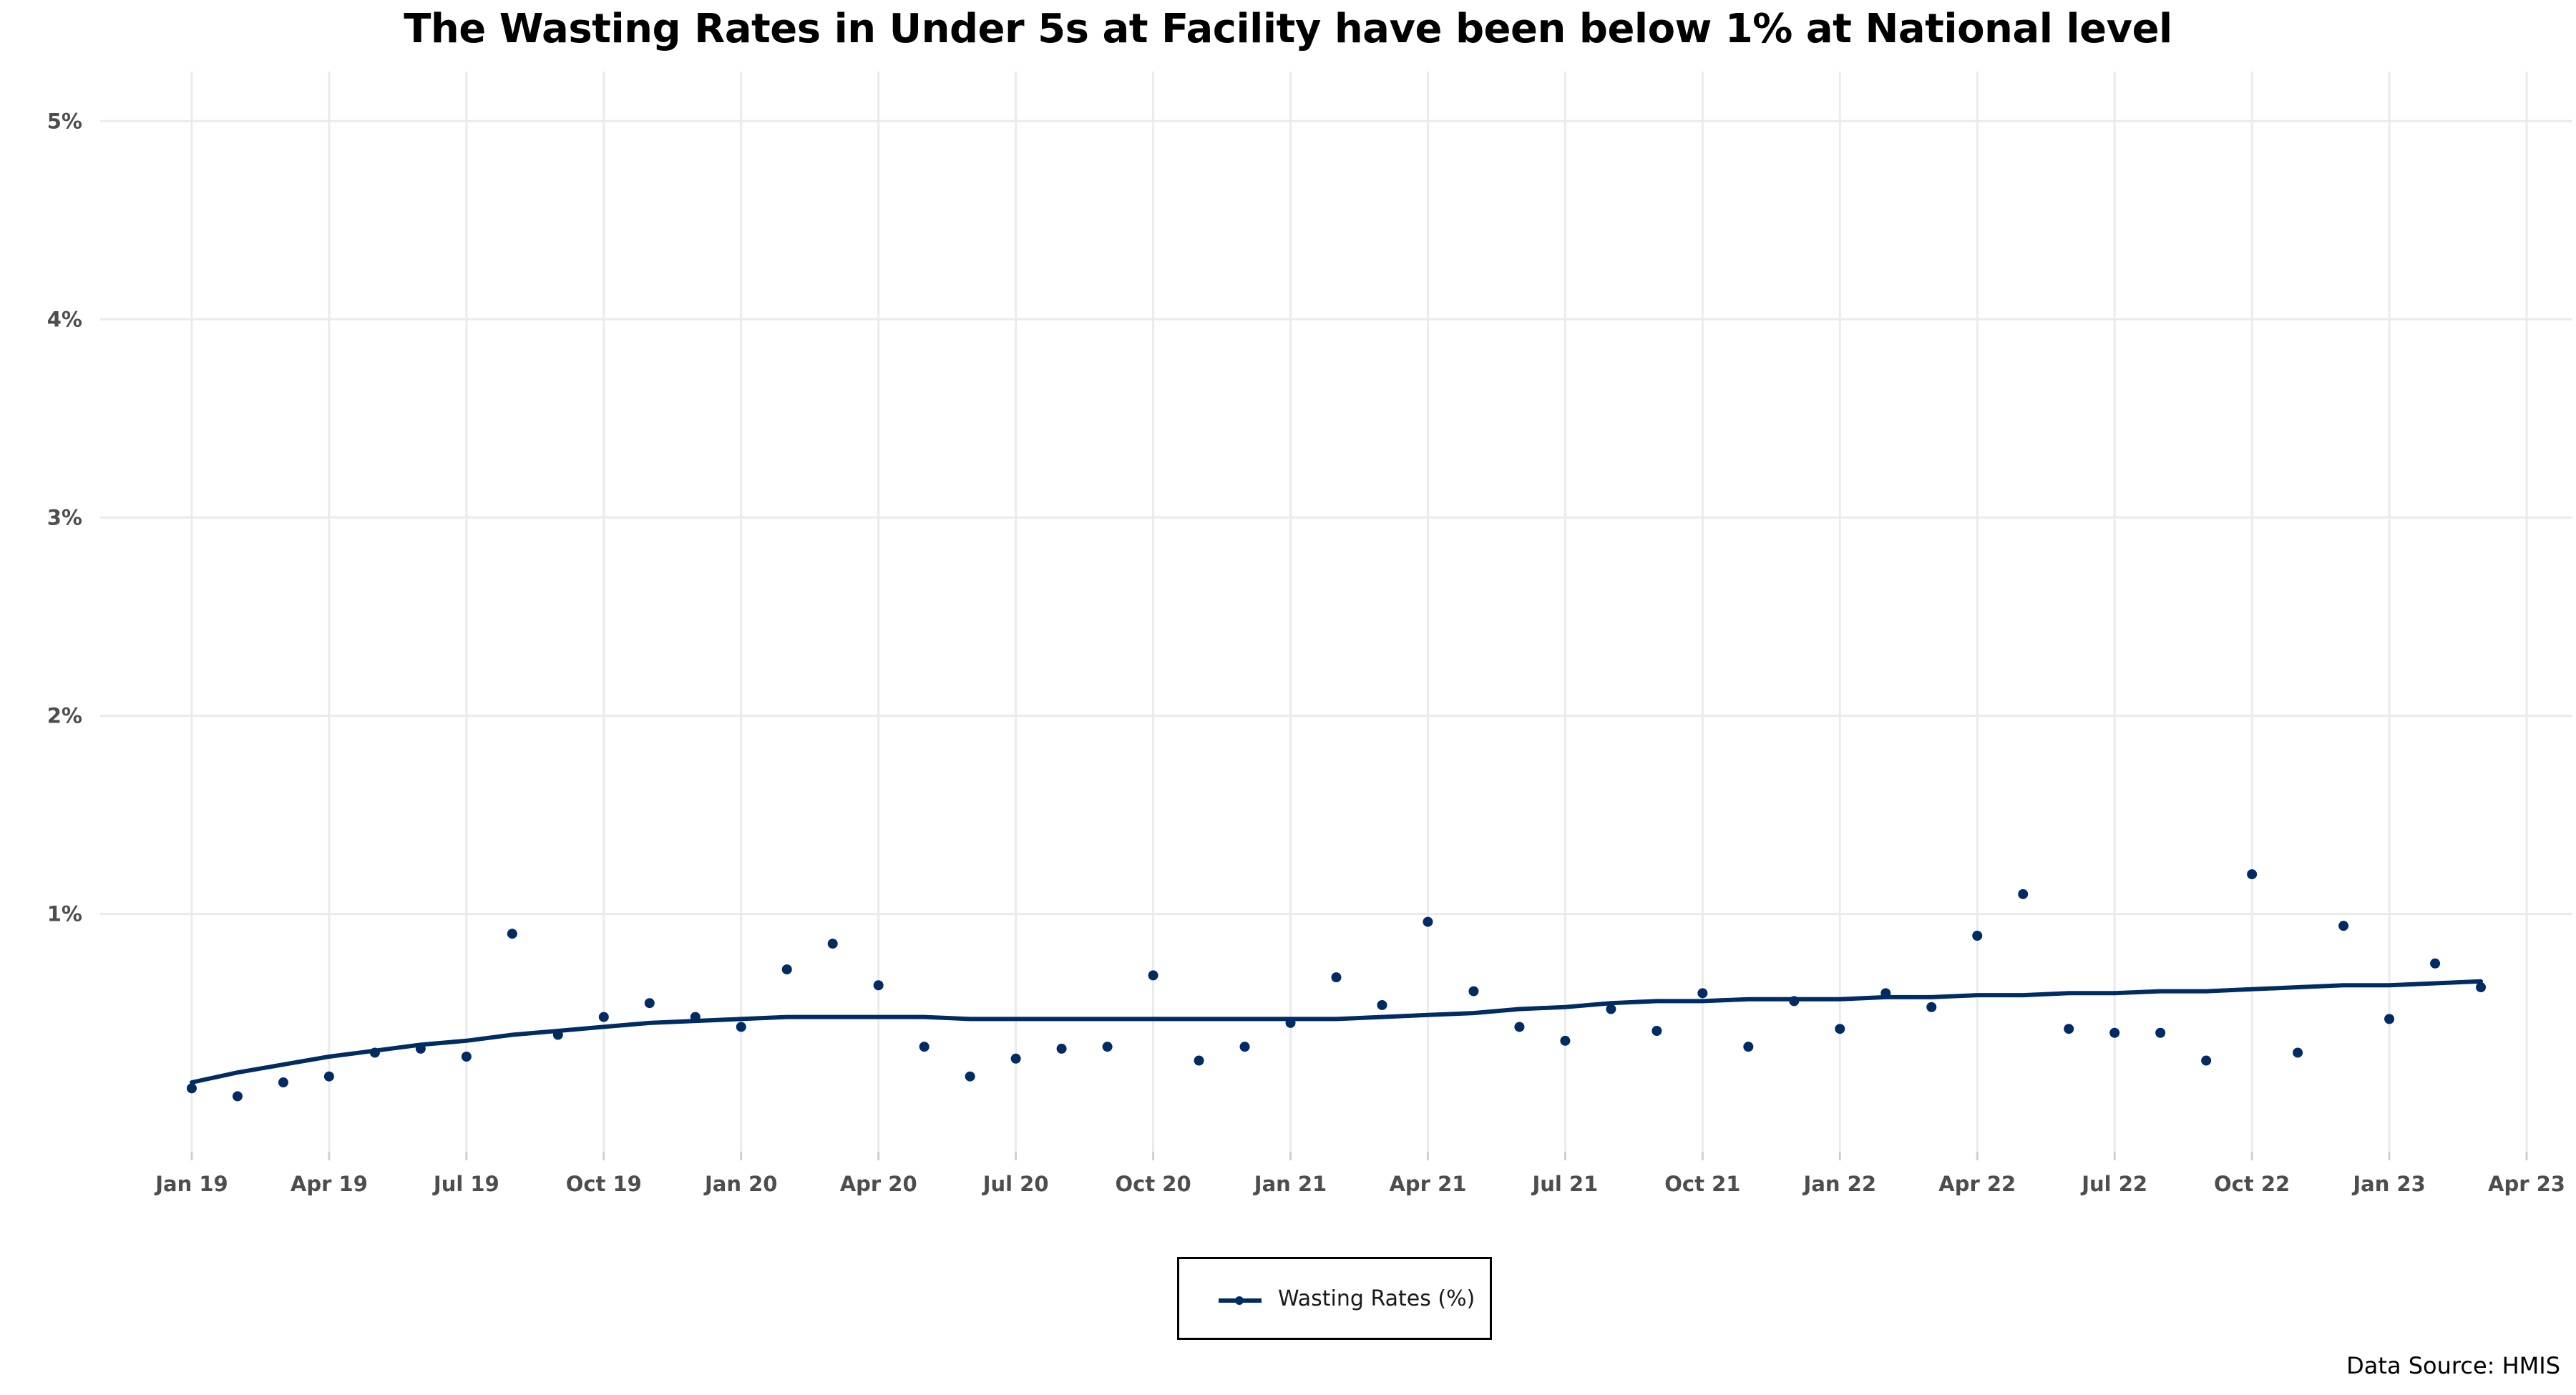 The width and height of the screenshot is (2576, 1395). I want to click on y-tick-label: 1%, so click(64, 914).